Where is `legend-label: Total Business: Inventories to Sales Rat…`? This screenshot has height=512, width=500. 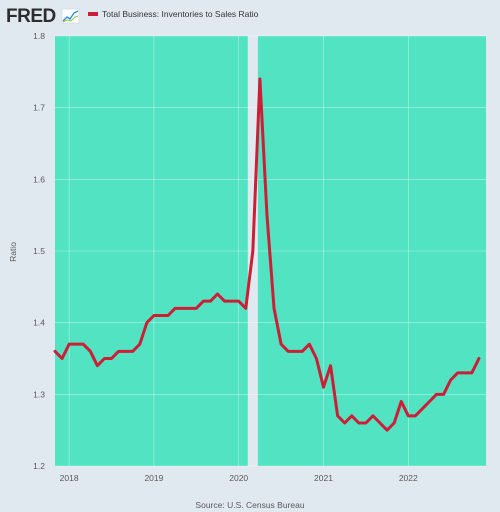
legend-label: Total Business: Inventories to Sales Rat… is located at coordinates (180, 14).